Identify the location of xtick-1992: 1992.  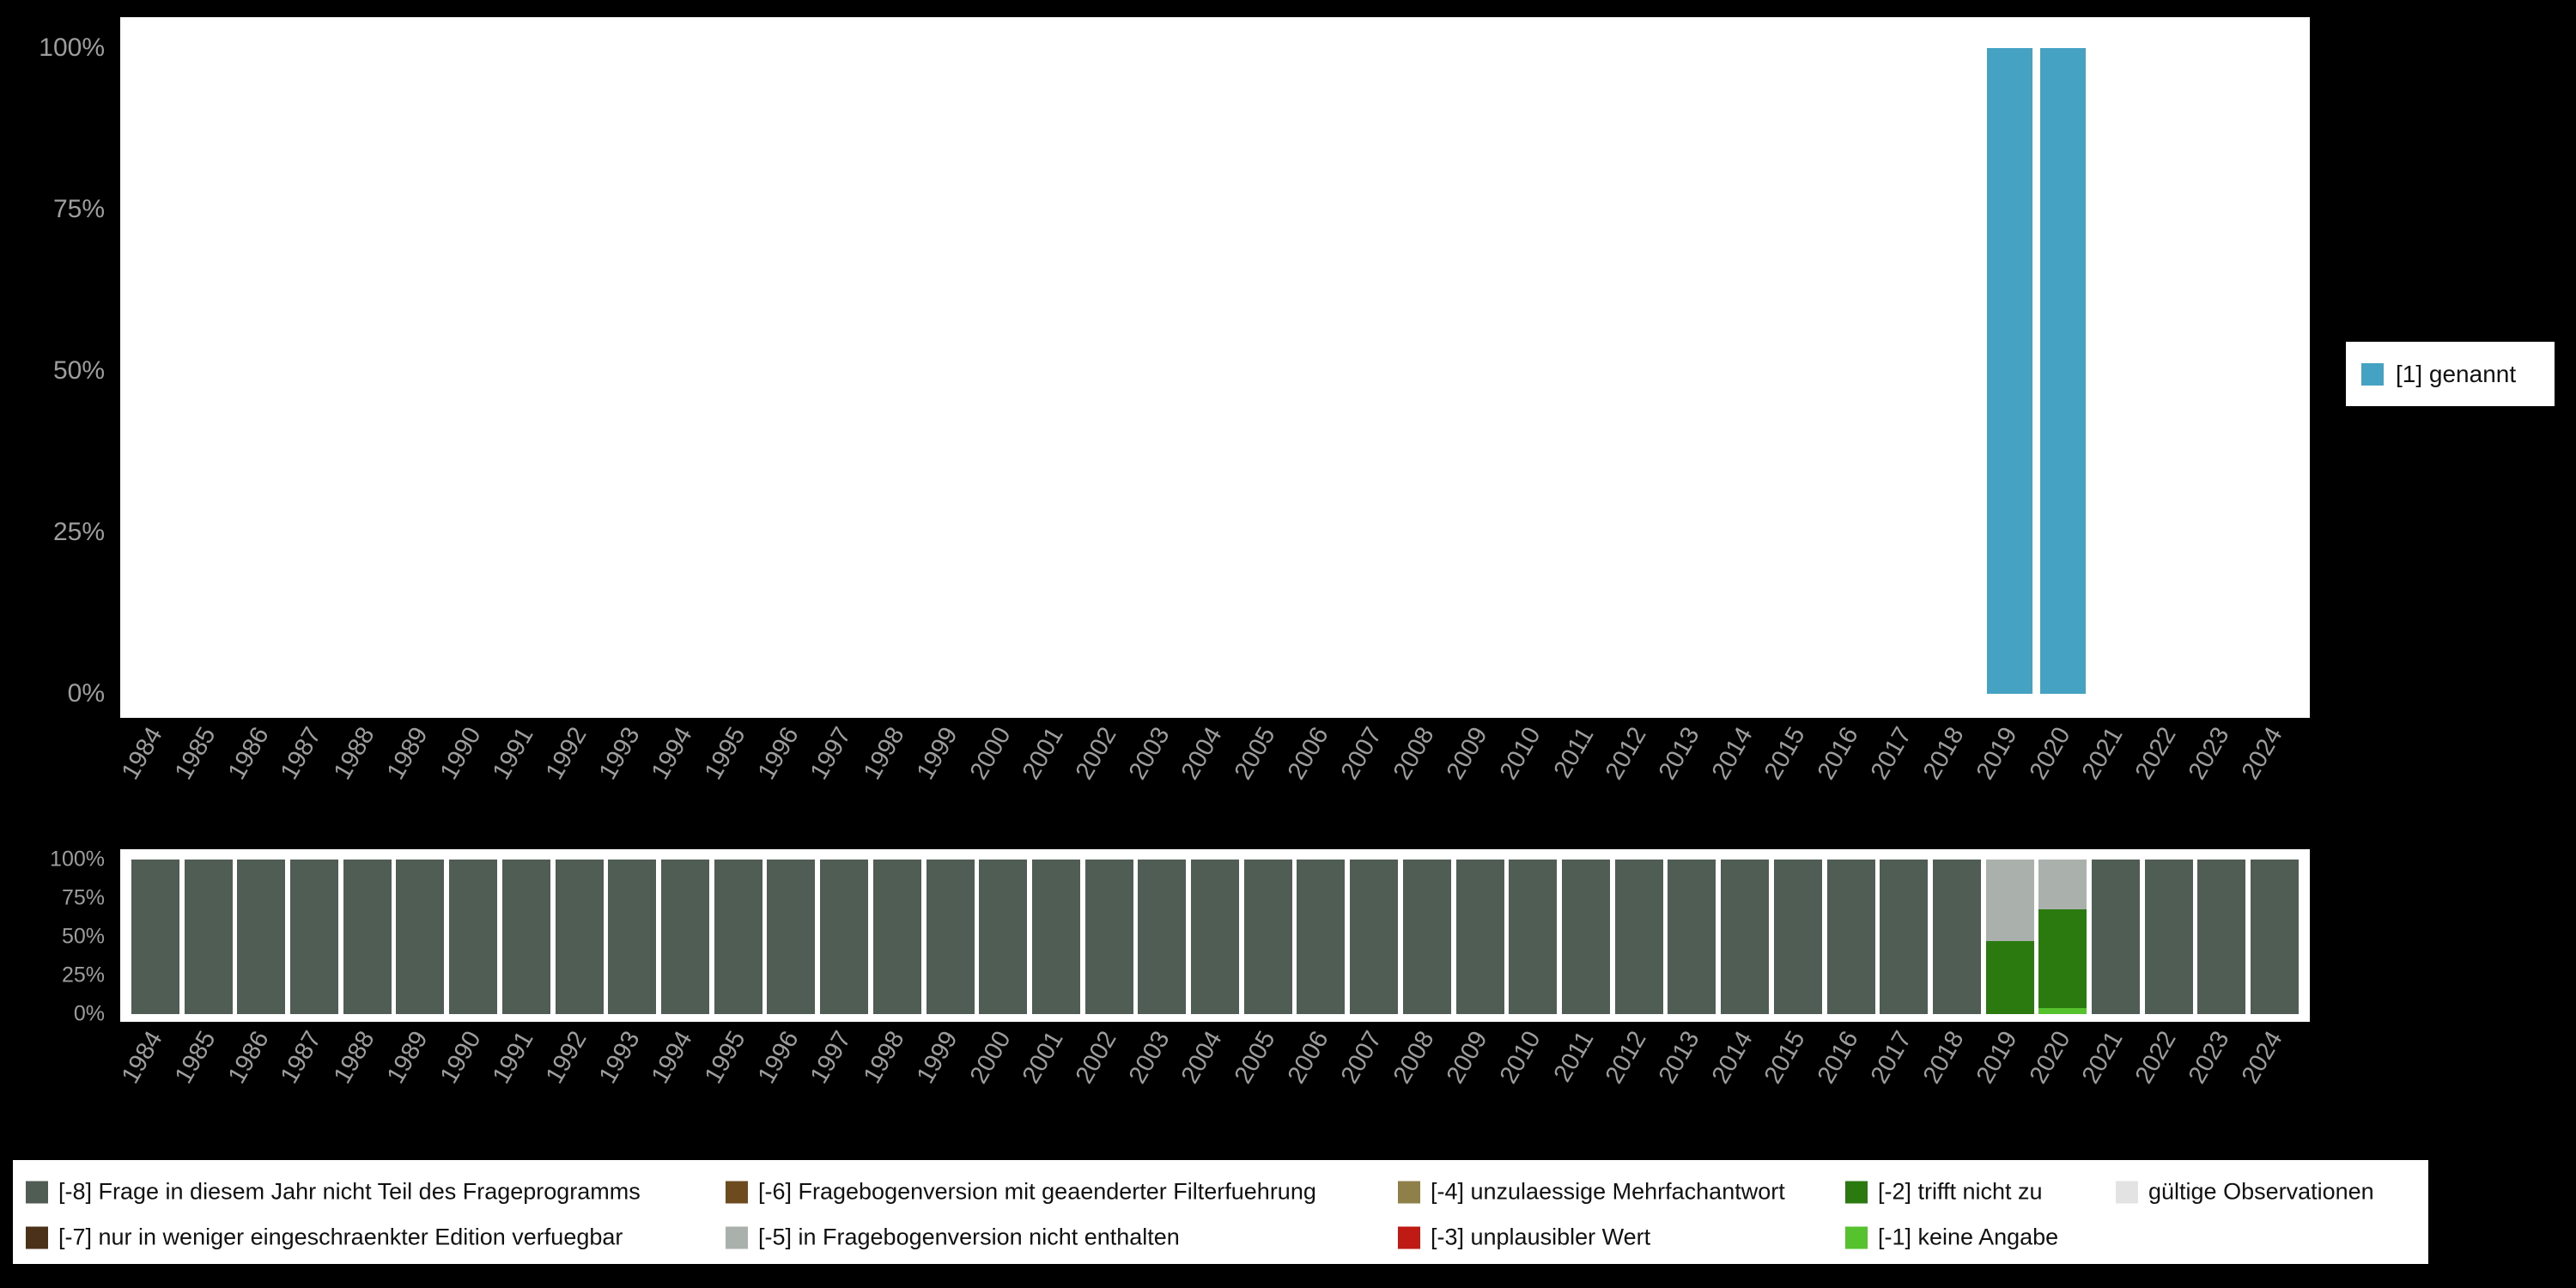
(566, 753).